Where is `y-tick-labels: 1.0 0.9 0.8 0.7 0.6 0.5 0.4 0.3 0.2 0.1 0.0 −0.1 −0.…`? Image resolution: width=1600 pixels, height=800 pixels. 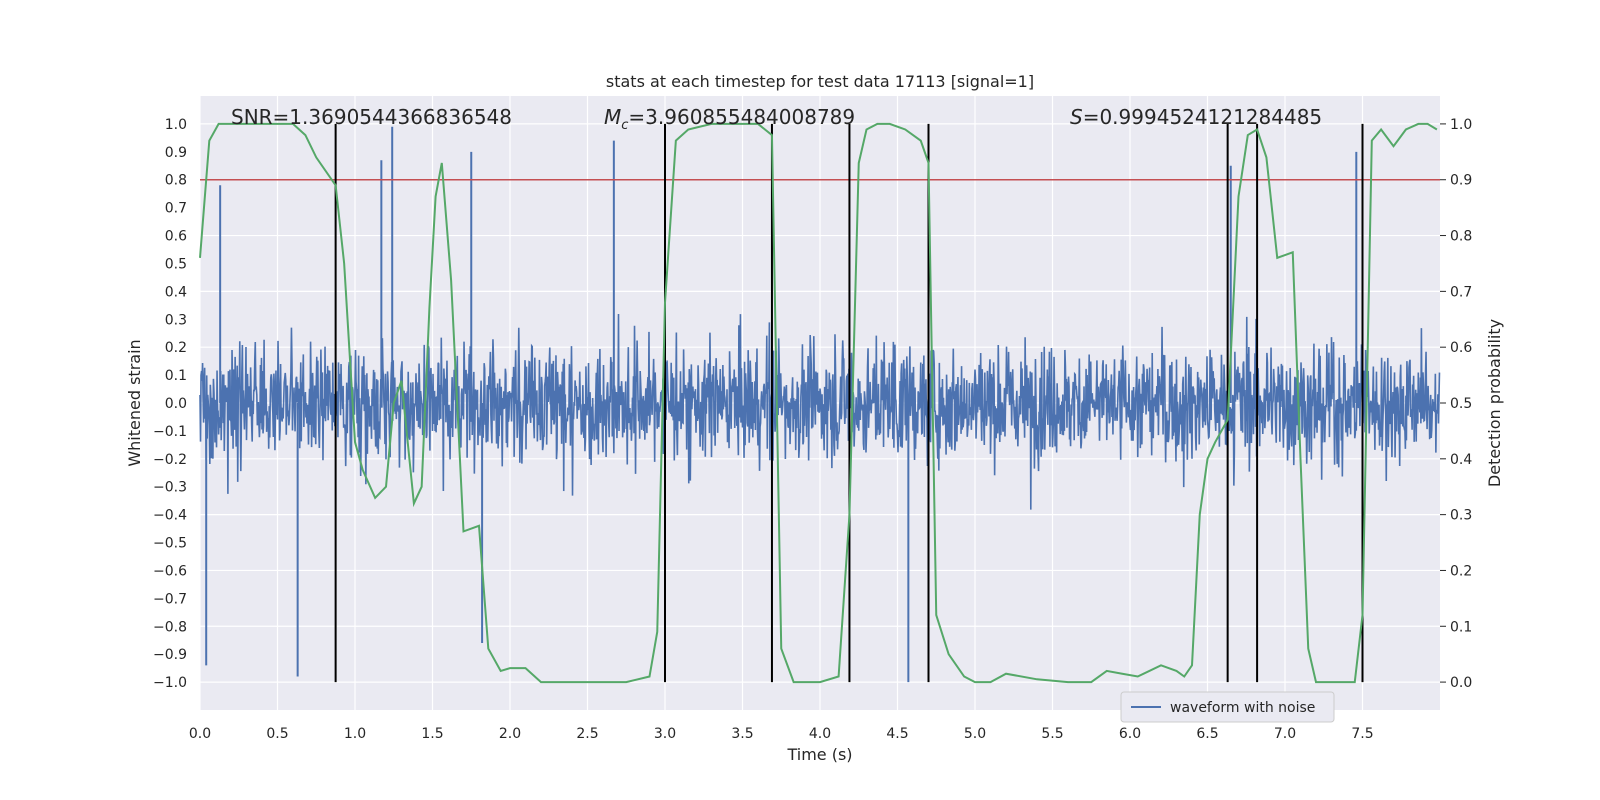 y-tick-labels: 1.0 0.9 0.8 0.7 0.6 0.5 0.4 0.3 0.2 0.1 0.0 −0.1 −0.… is located at coordinates (170, 404).